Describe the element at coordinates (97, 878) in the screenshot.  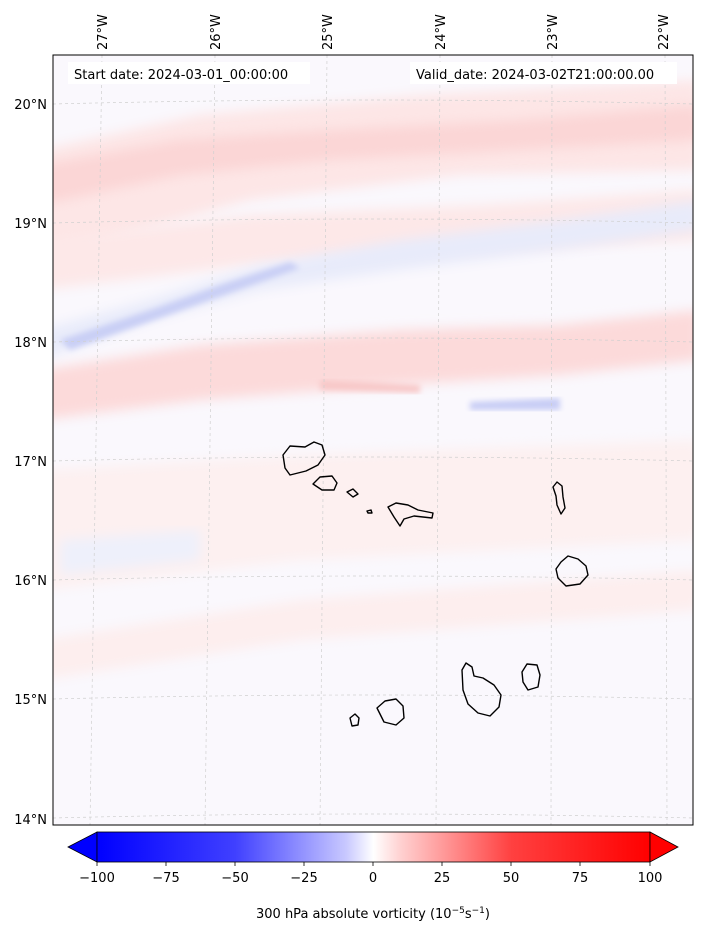
I see `cb-tick-label: −100` at that location.